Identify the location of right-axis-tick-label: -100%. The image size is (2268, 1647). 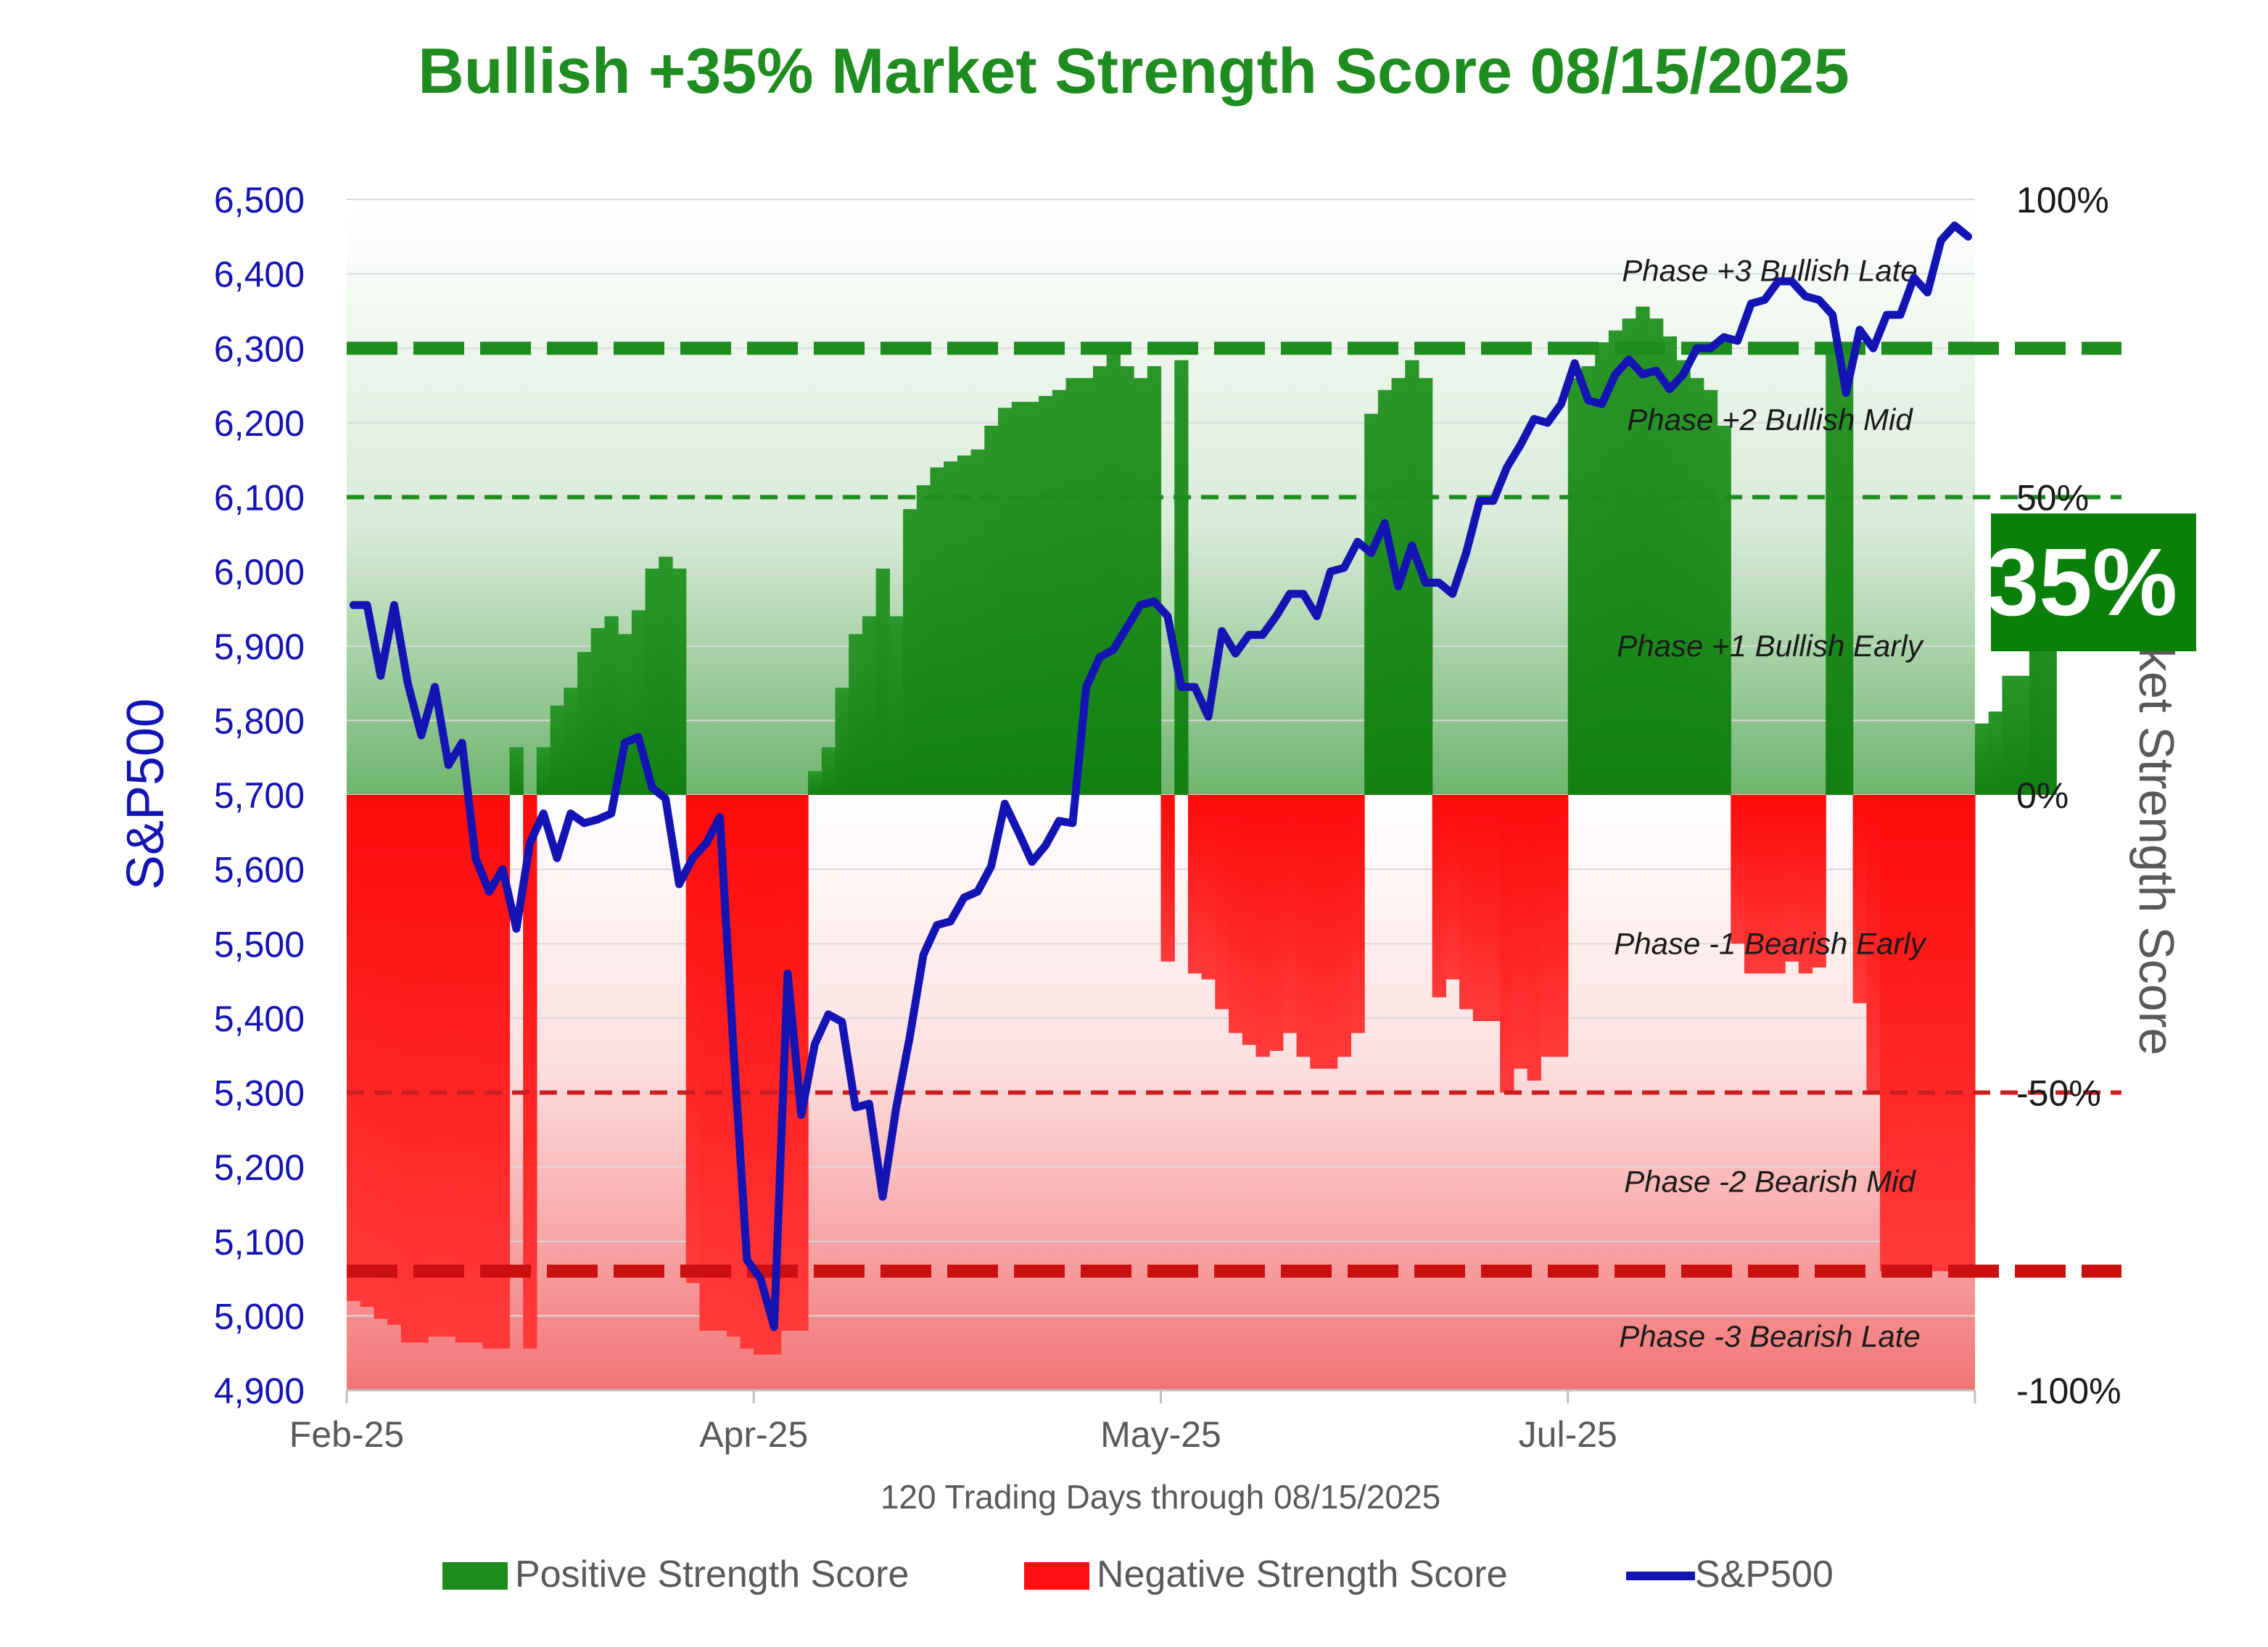
(2068, 1391).